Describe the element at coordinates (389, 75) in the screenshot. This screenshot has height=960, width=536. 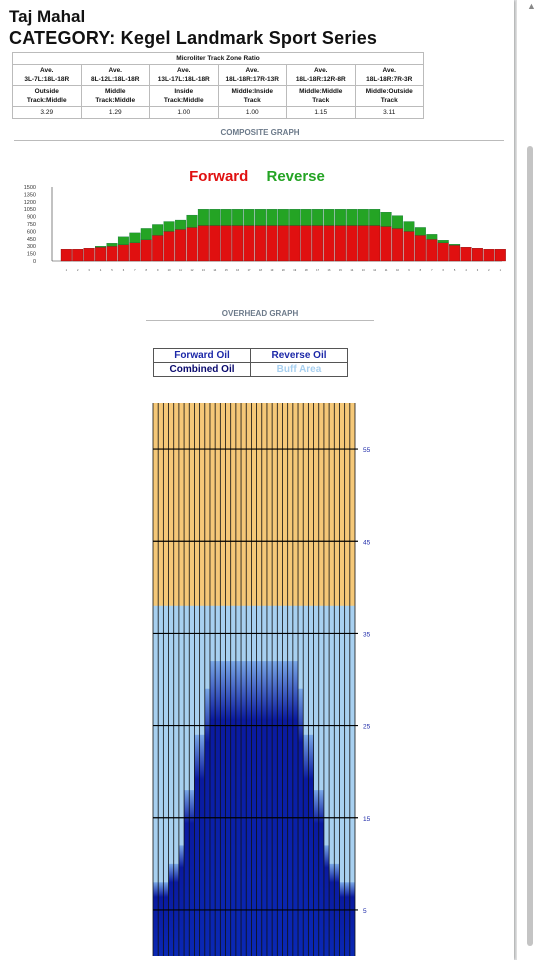
I see `ratio-cell: Ave. 18L-18R:7R-3R` at that location.